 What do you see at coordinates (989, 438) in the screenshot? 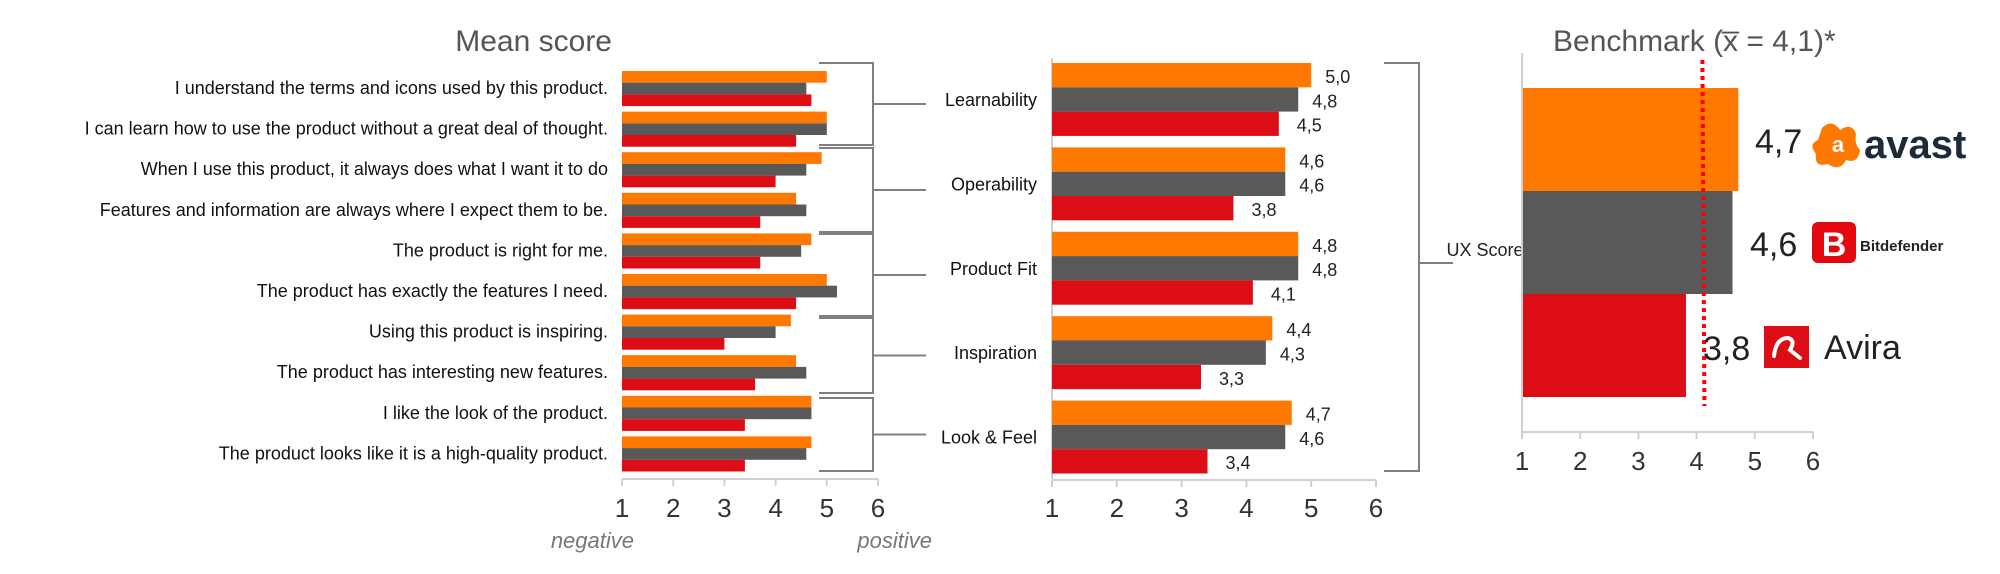
I see `dimension-label: Look & Feel` at bounding box center [989, 438].